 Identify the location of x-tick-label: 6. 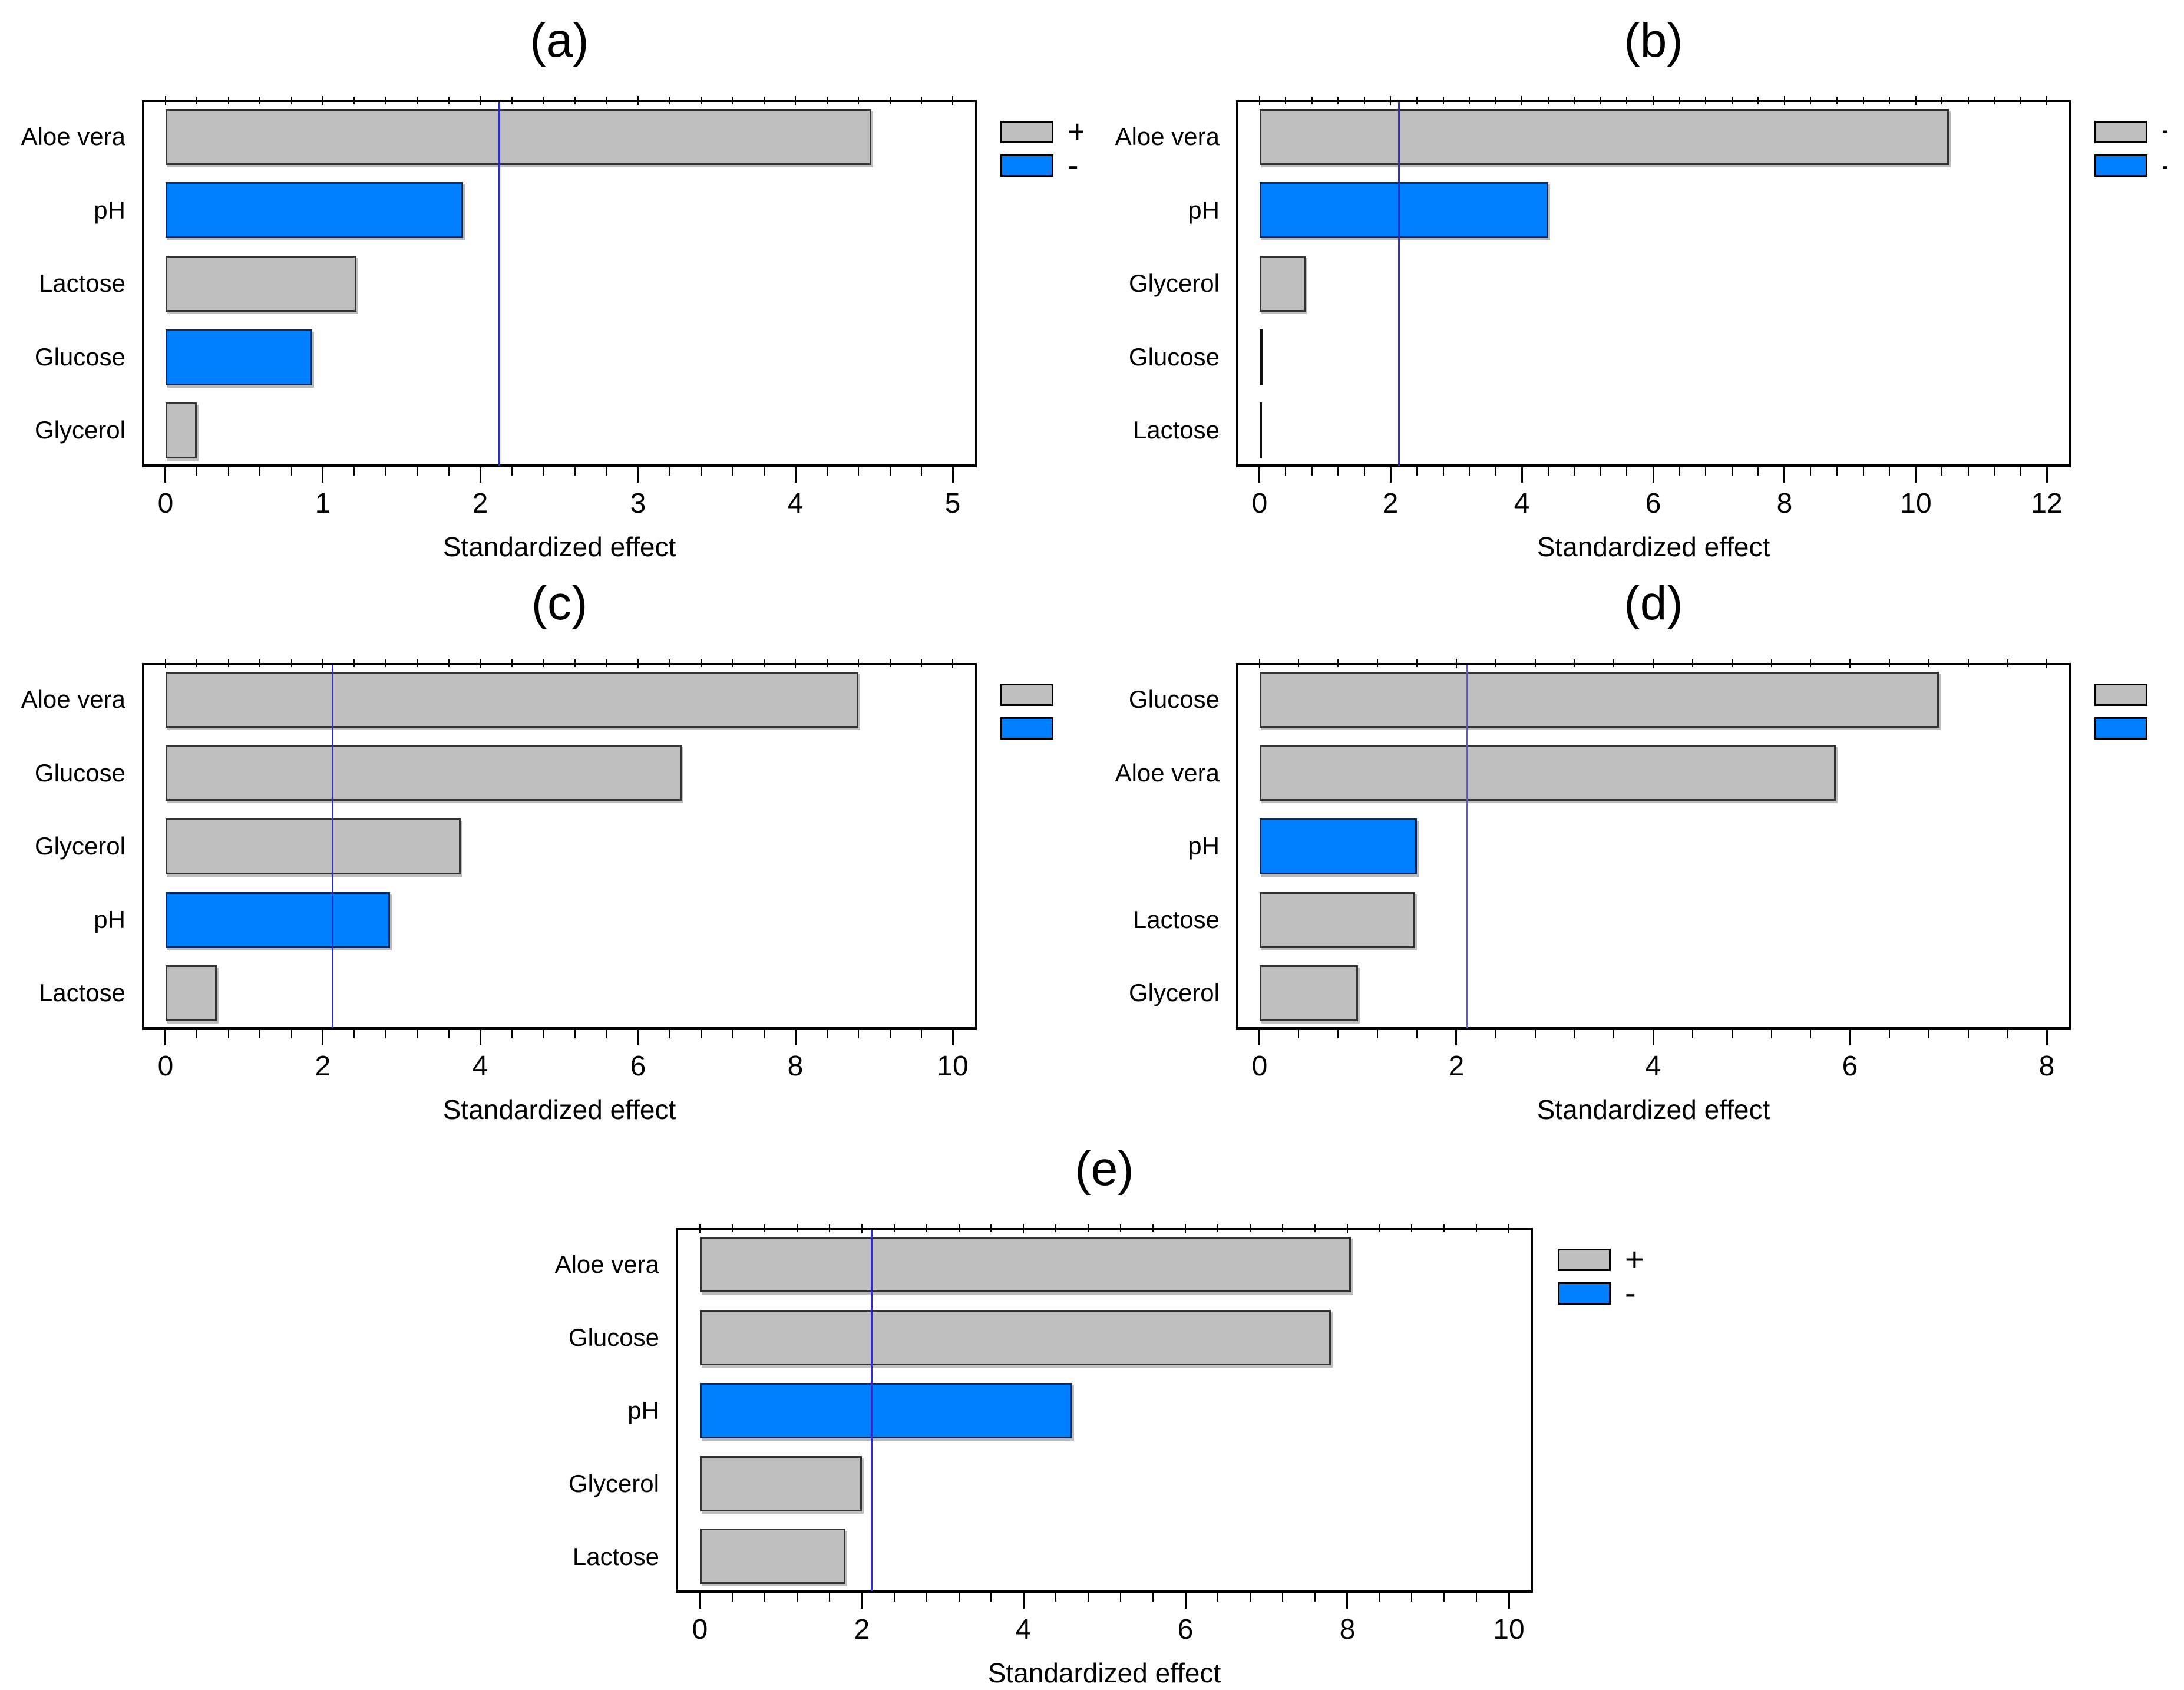
(1185, 1630).